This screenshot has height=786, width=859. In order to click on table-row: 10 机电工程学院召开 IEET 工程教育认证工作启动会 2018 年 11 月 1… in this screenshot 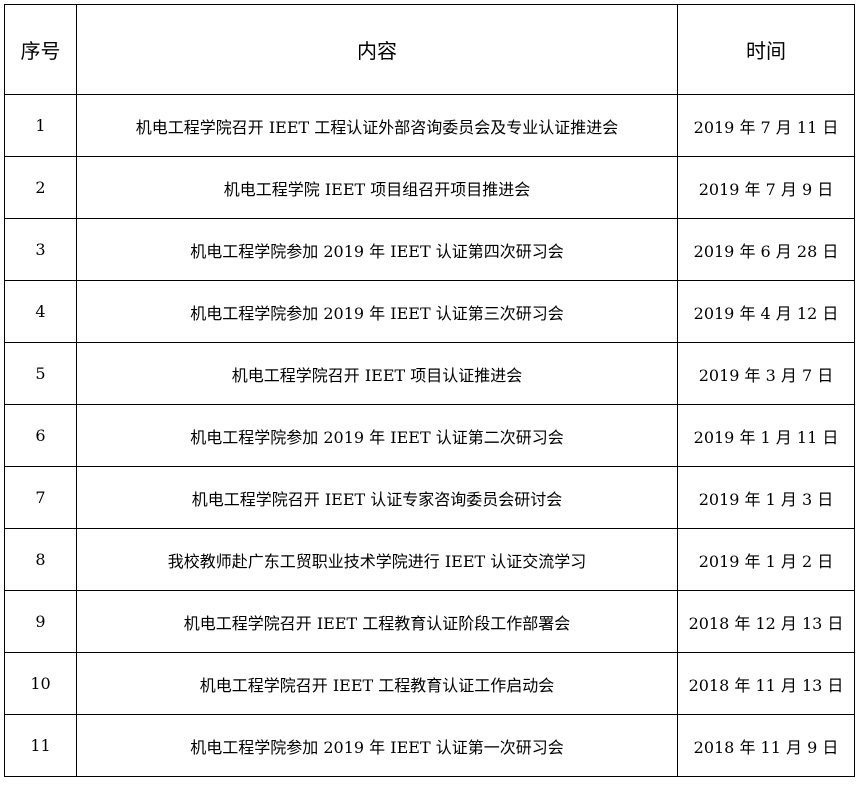, I will do `click(429, 683)`.